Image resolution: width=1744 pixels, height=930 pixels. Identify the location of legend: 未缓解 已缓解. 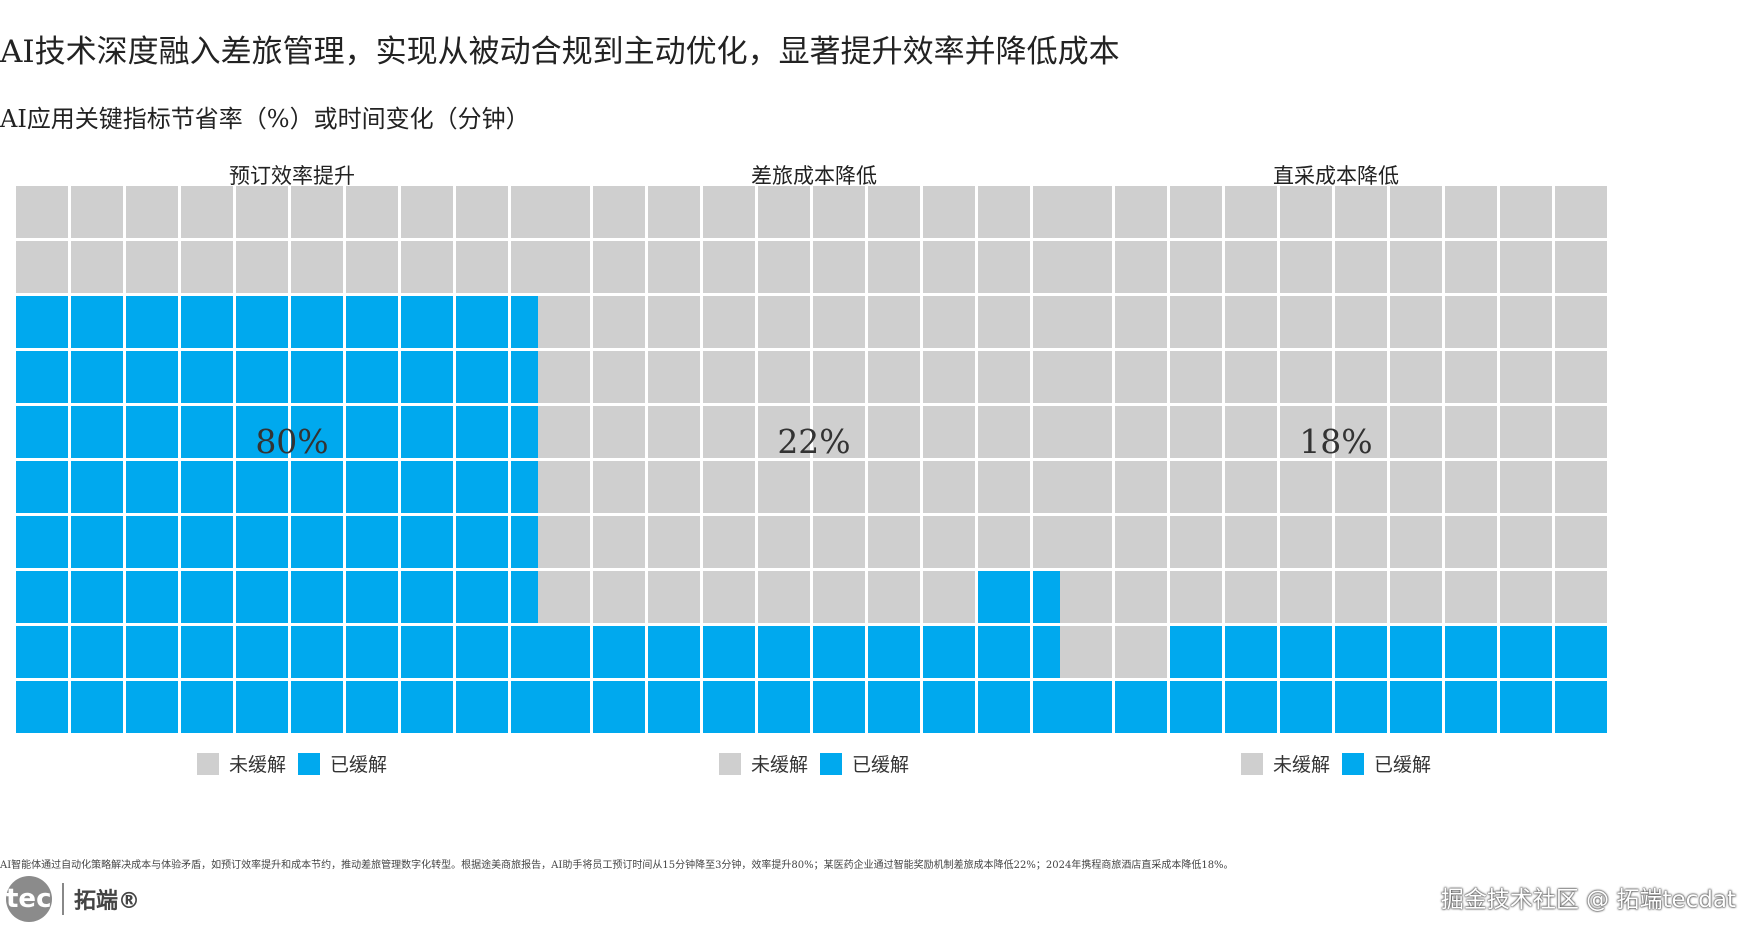
(1336, 763).